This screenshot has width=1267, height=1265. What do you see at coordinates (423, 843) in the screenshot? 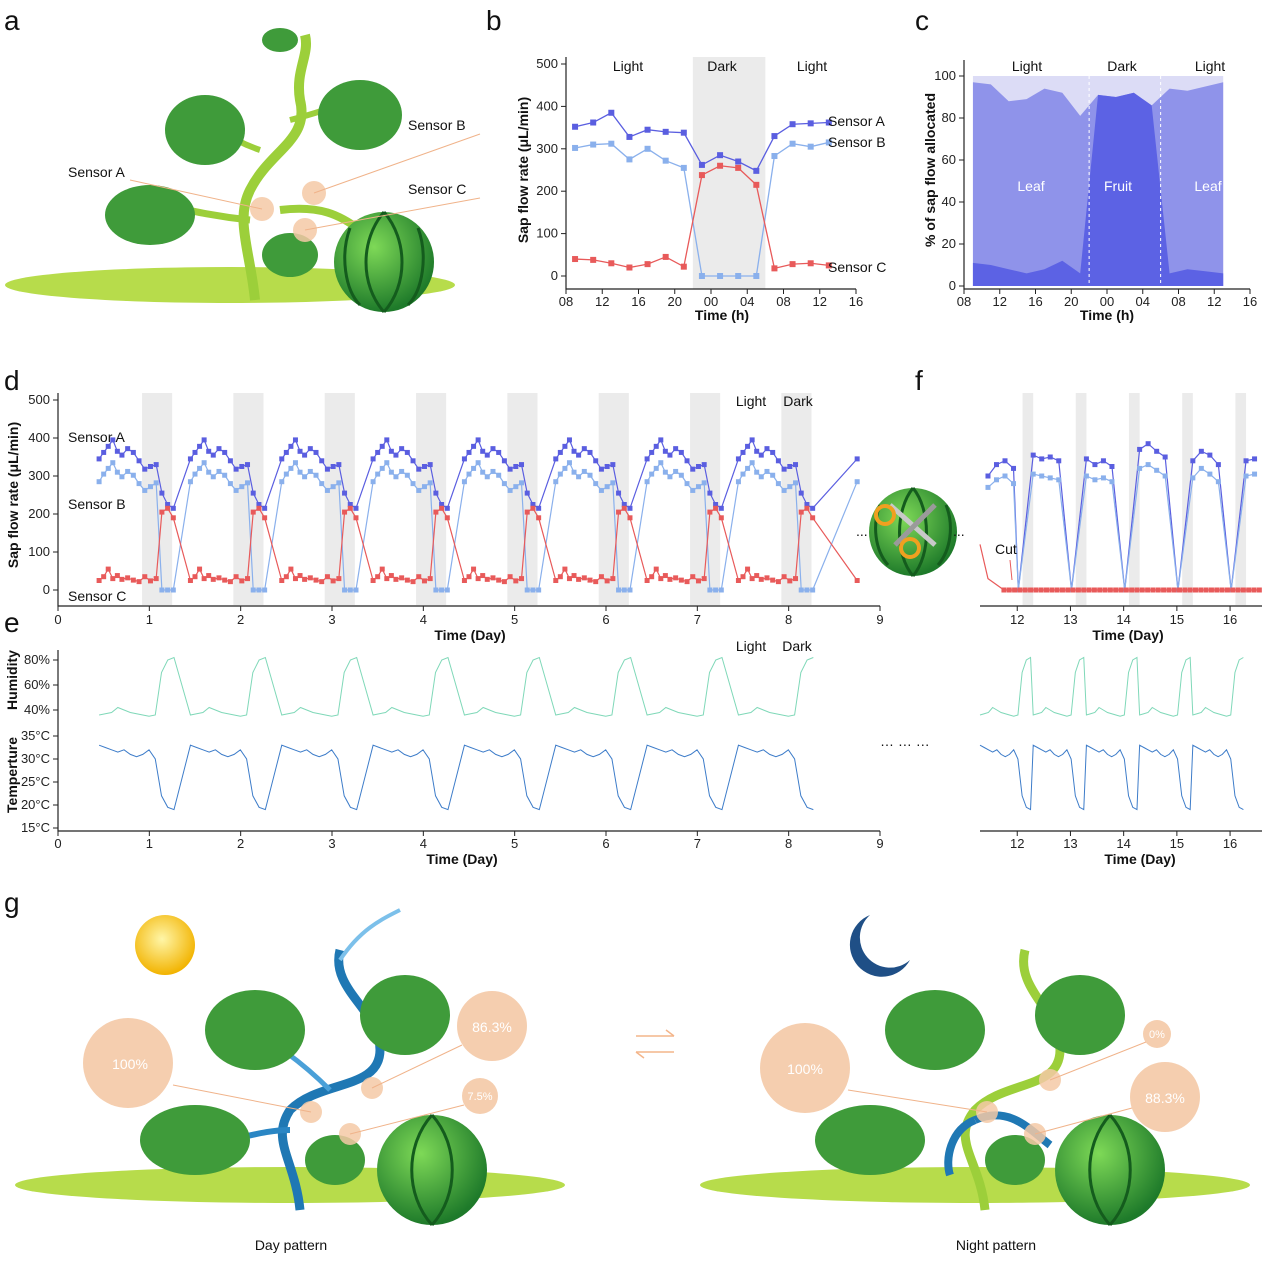
I see `e-xtick-label: 4` at bounding box center [423, 843].